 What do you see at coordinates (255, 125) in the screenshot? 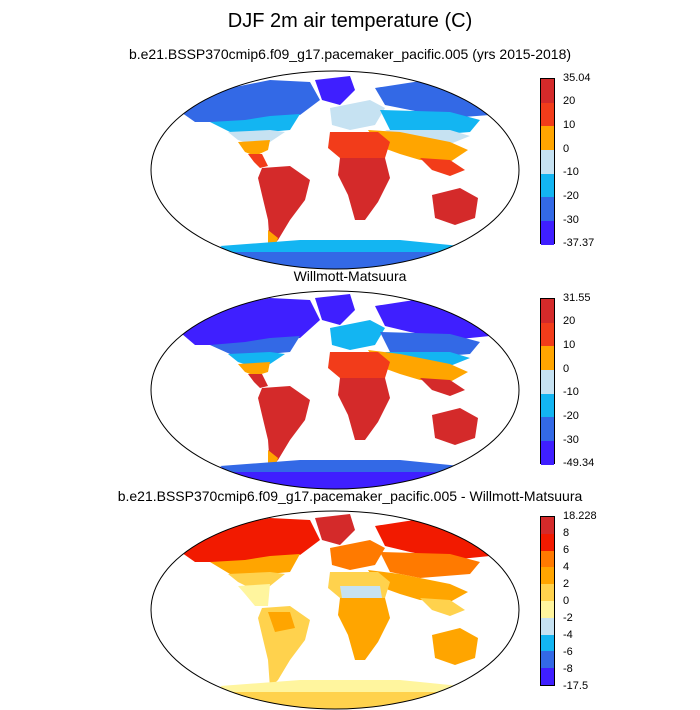
I see `north-america-cool` at bounding box center [255, 125].